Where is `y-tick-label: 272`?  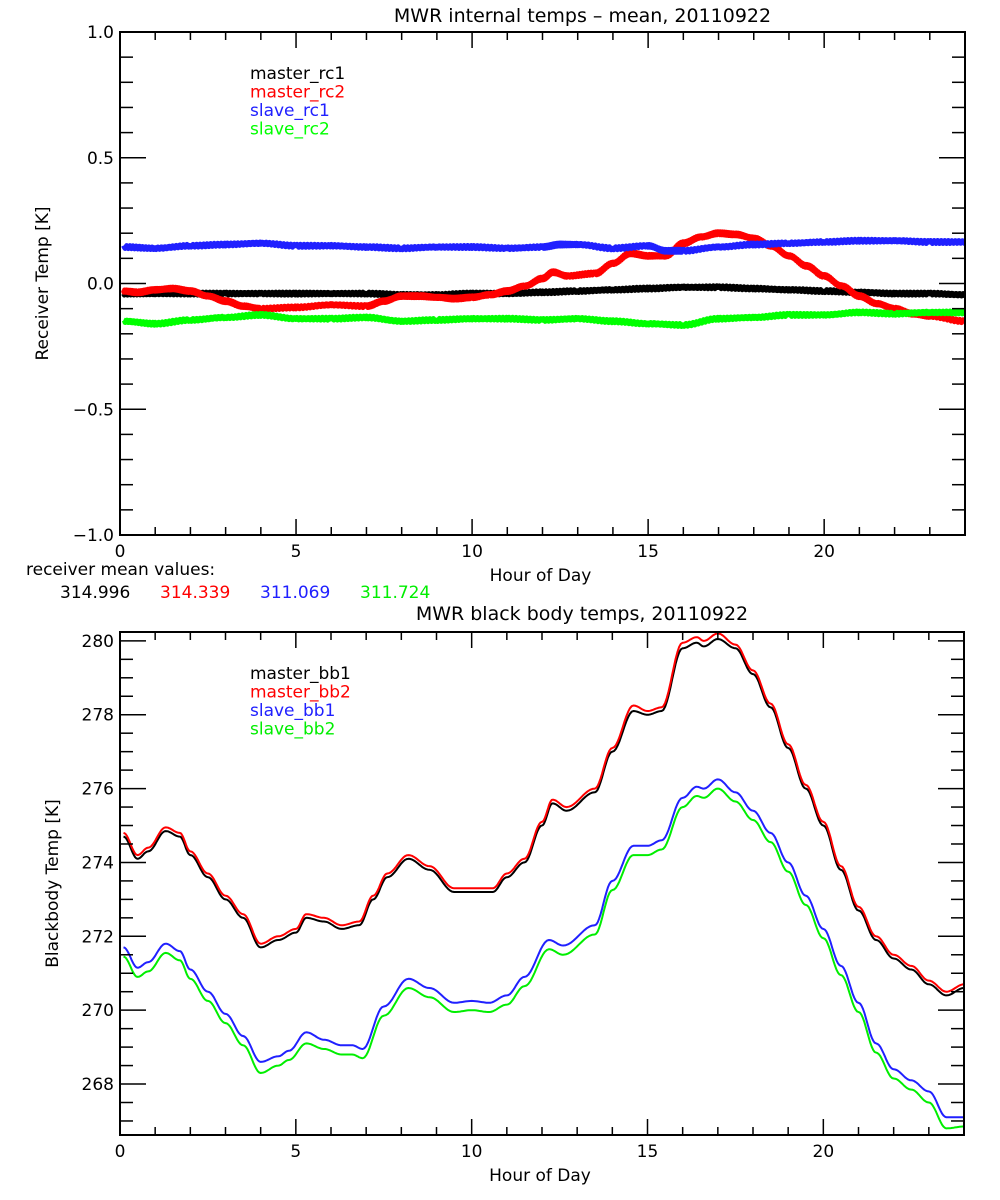 y-tick-label: 272 is located at coordinates (98, 937).